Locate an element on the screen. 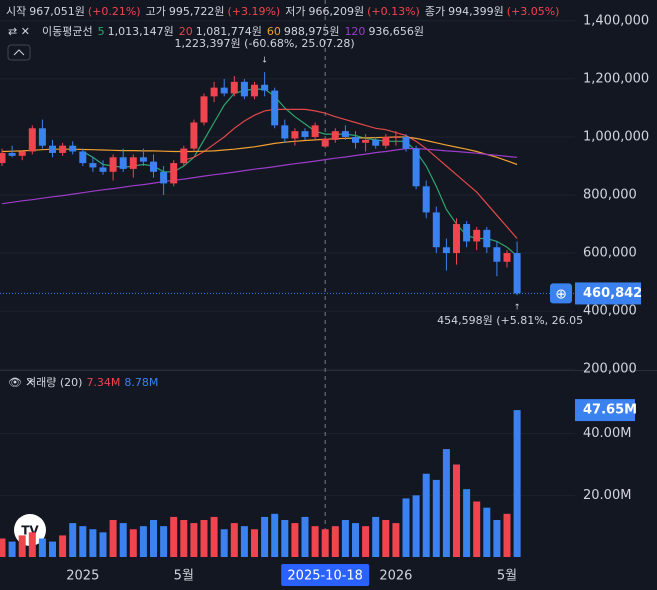 The height and width of the screenshot is (590, 657). ma-title: 이동평균선 is located at coordinates (67, 31).